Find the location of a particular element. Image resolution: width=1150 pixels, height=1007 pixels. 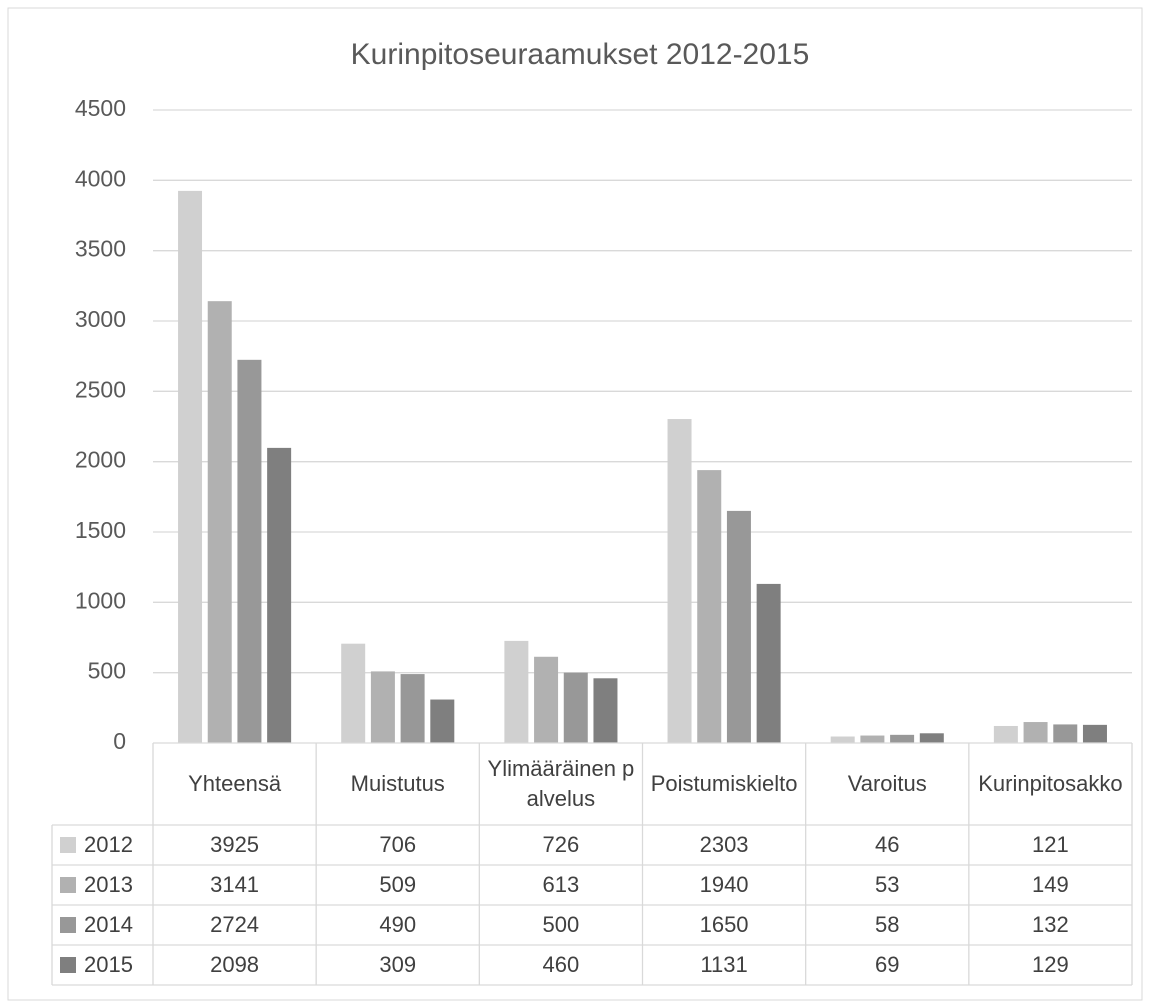

table-value: 129 is located at coordinates (1050, 964).